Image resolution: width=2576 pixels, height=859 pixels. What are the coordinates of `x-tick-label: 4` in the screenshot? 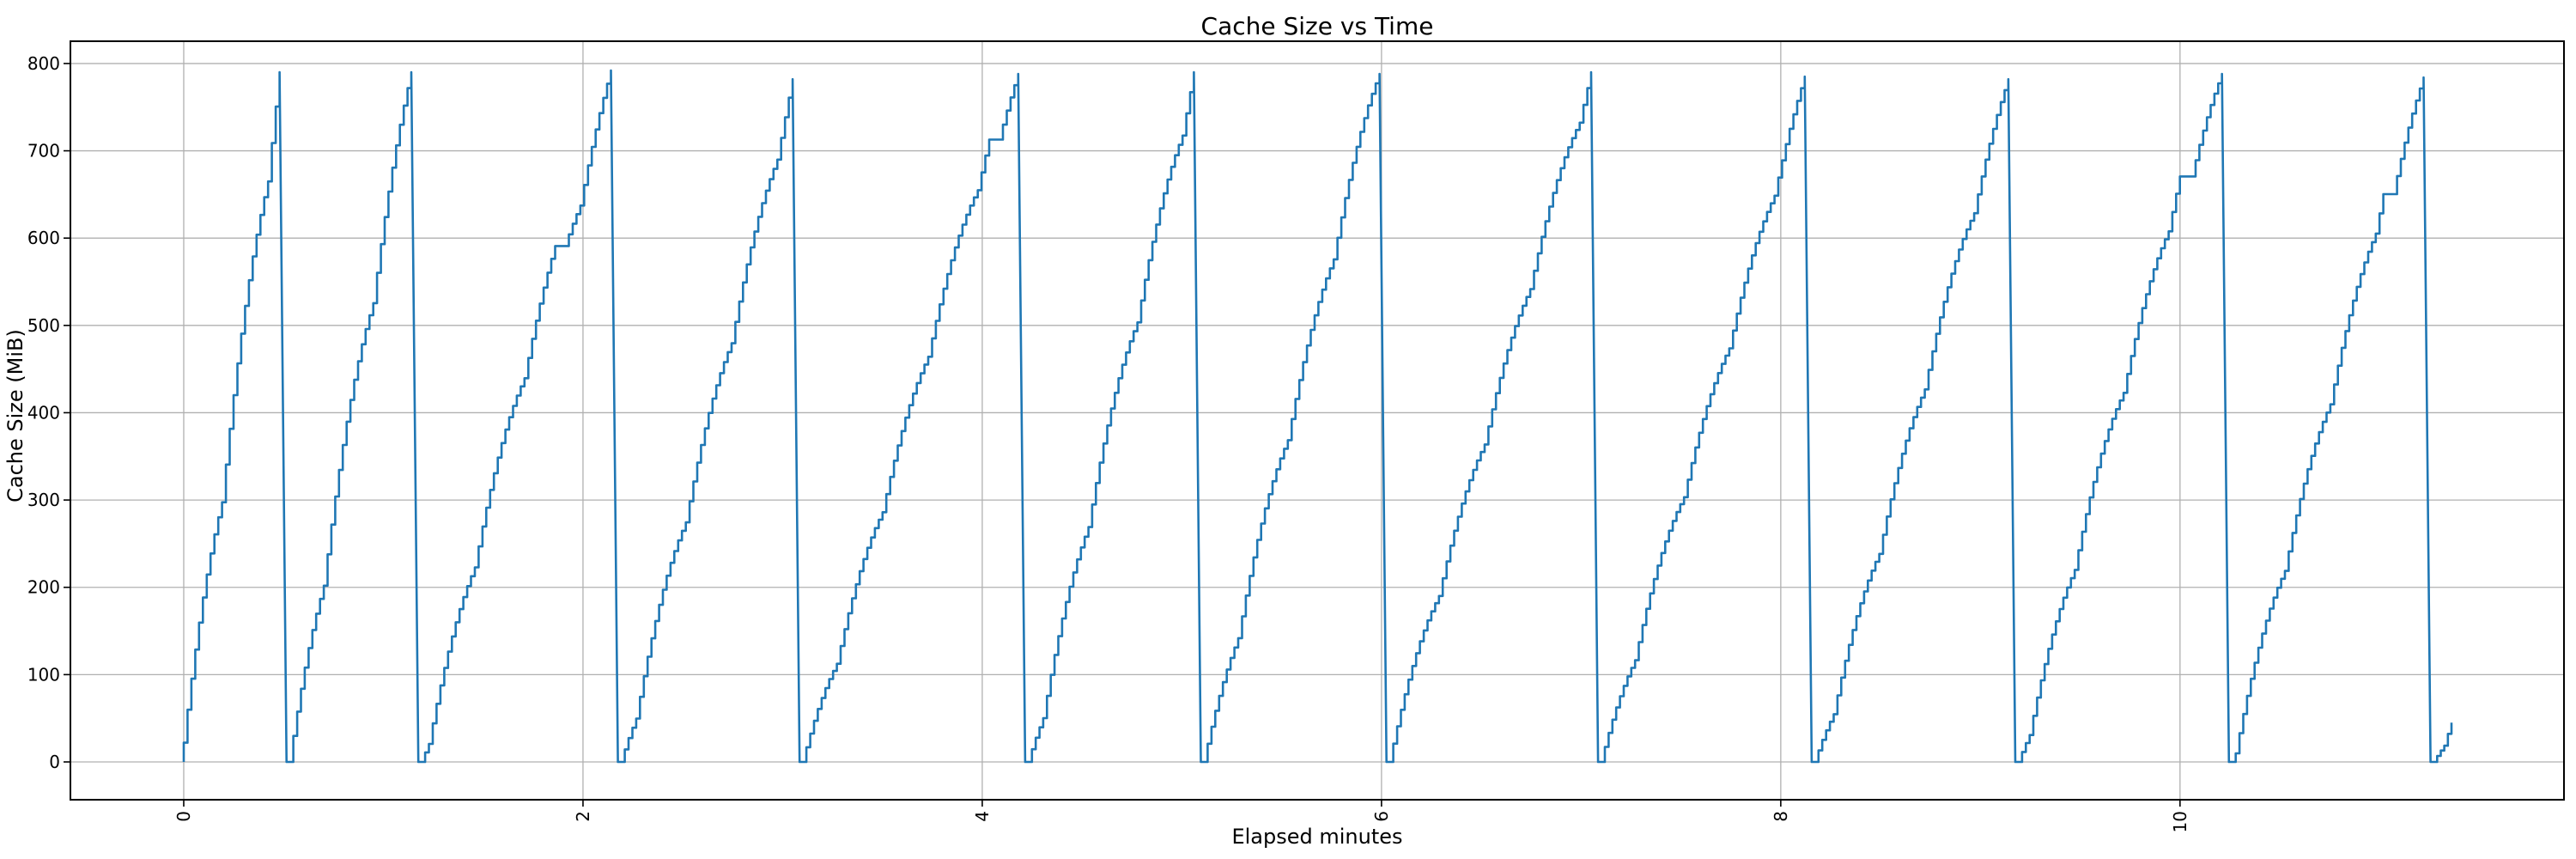 It's located at (983, 816).